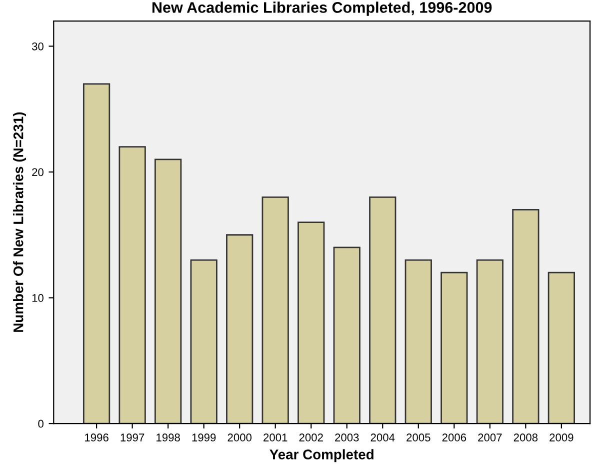 This screenshot has height=468, width=596. What do you see at coordinates (311, 438) in the screenshot?
I see `x-tick-label: 2002` at bounding box center [311, 438].